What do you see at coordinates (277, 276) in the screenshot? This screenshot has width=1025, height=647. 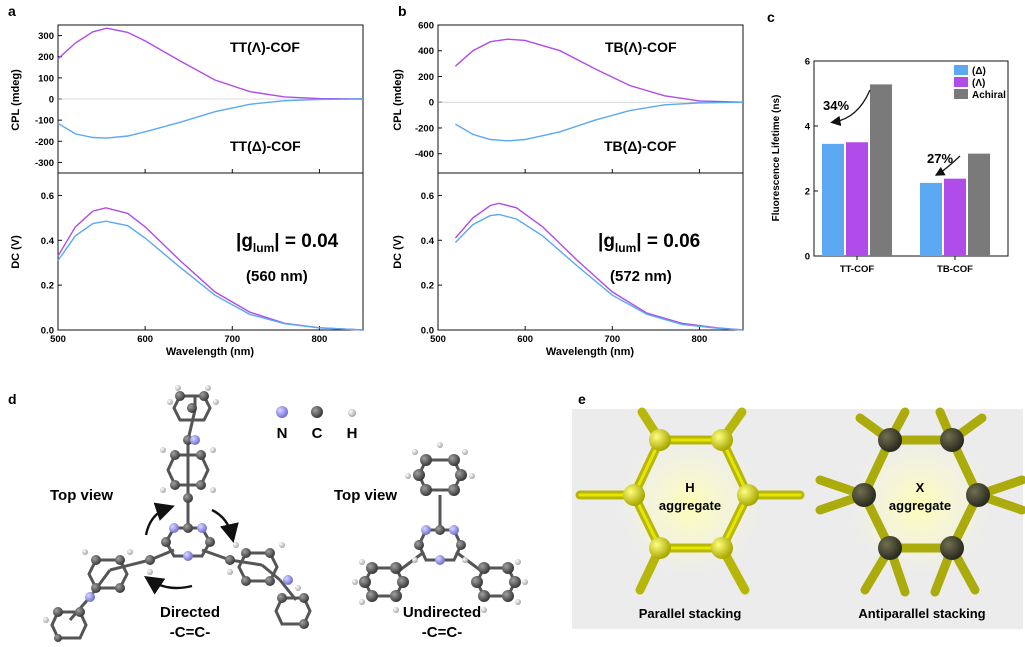 I see `panel-a-wavelength: (560 nm)` at bounding box center [277, 276].